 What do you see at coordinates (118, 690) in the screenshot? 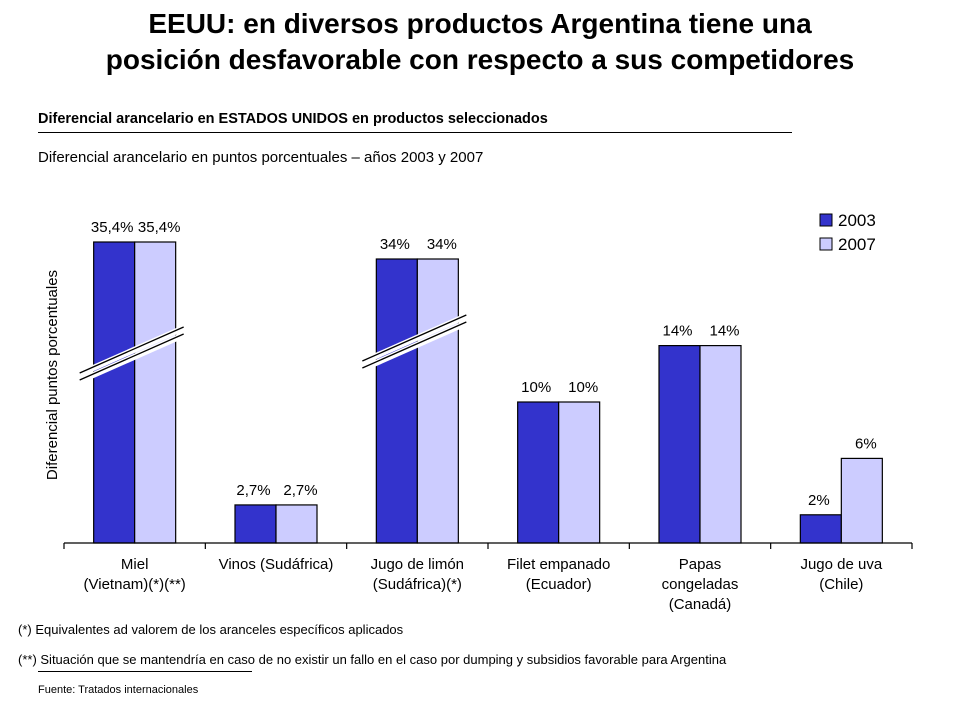
I see `source-note: Fuente: Tratados internacionales` at bounding box center [118, 690].